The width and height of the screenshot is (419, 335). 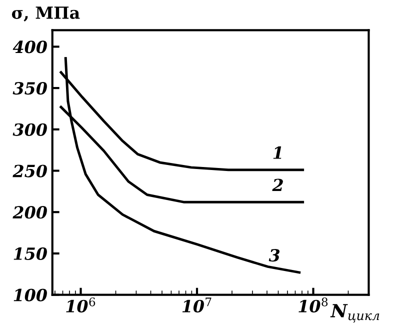 What do you see at coordinates (277, 185) in the screenshot?
I see `series-label: 2` at bounding box center [277, 185].